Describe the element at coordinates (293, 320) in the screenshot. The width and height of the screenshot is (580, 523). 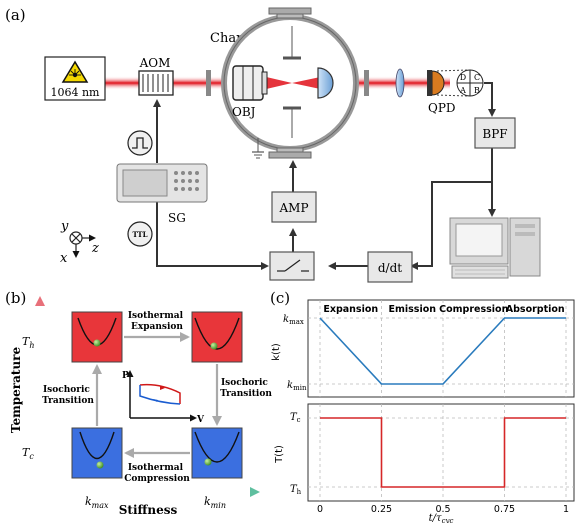
I see `kmax-label: kmax` at that location.